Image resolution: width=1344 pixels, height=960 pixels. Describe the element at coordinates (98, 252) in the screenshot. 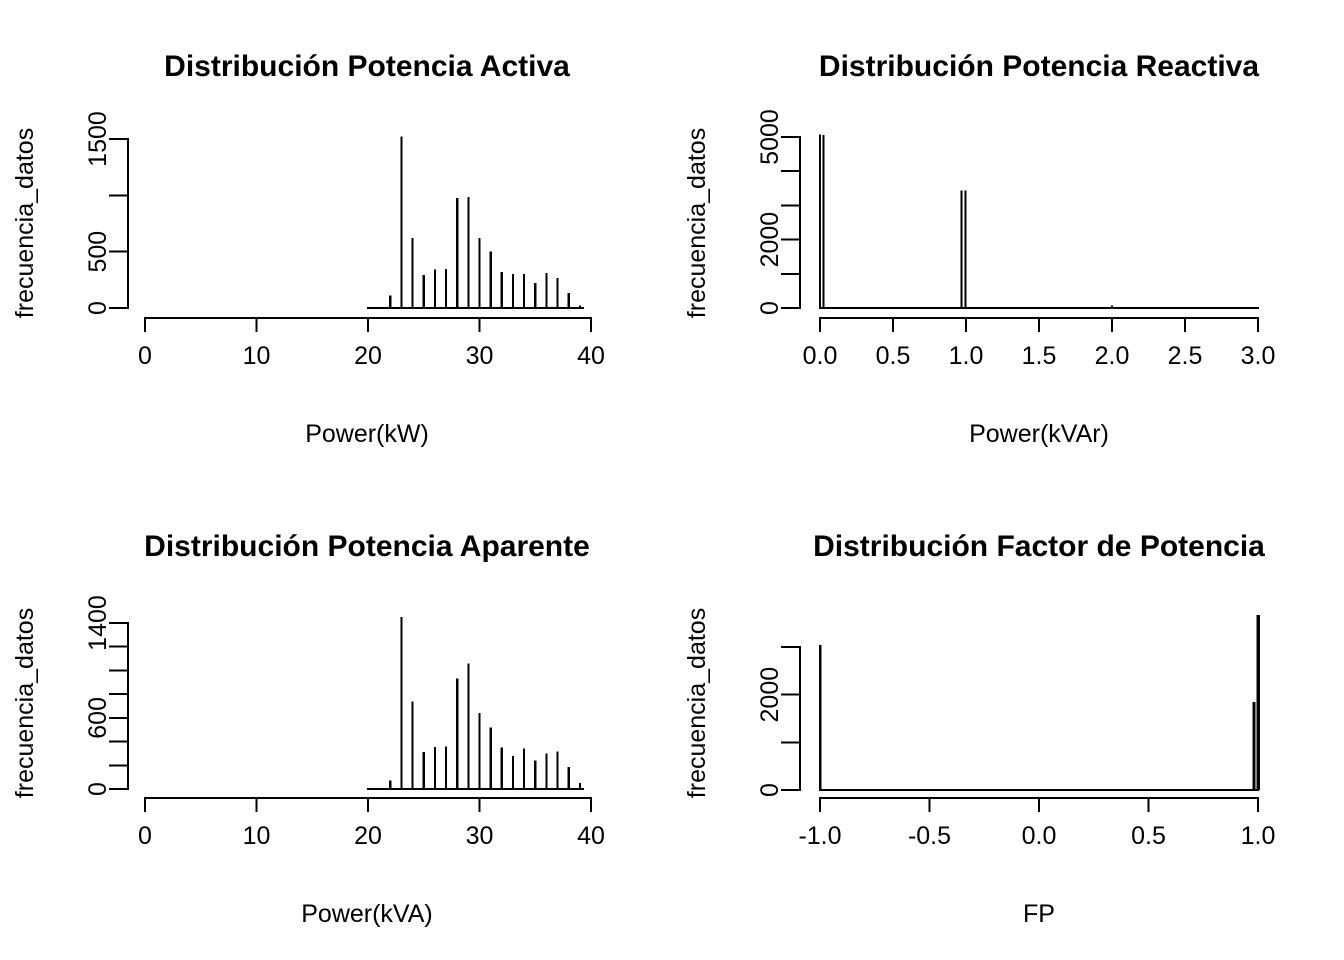

I see `y-tick-label: 500` at that location.